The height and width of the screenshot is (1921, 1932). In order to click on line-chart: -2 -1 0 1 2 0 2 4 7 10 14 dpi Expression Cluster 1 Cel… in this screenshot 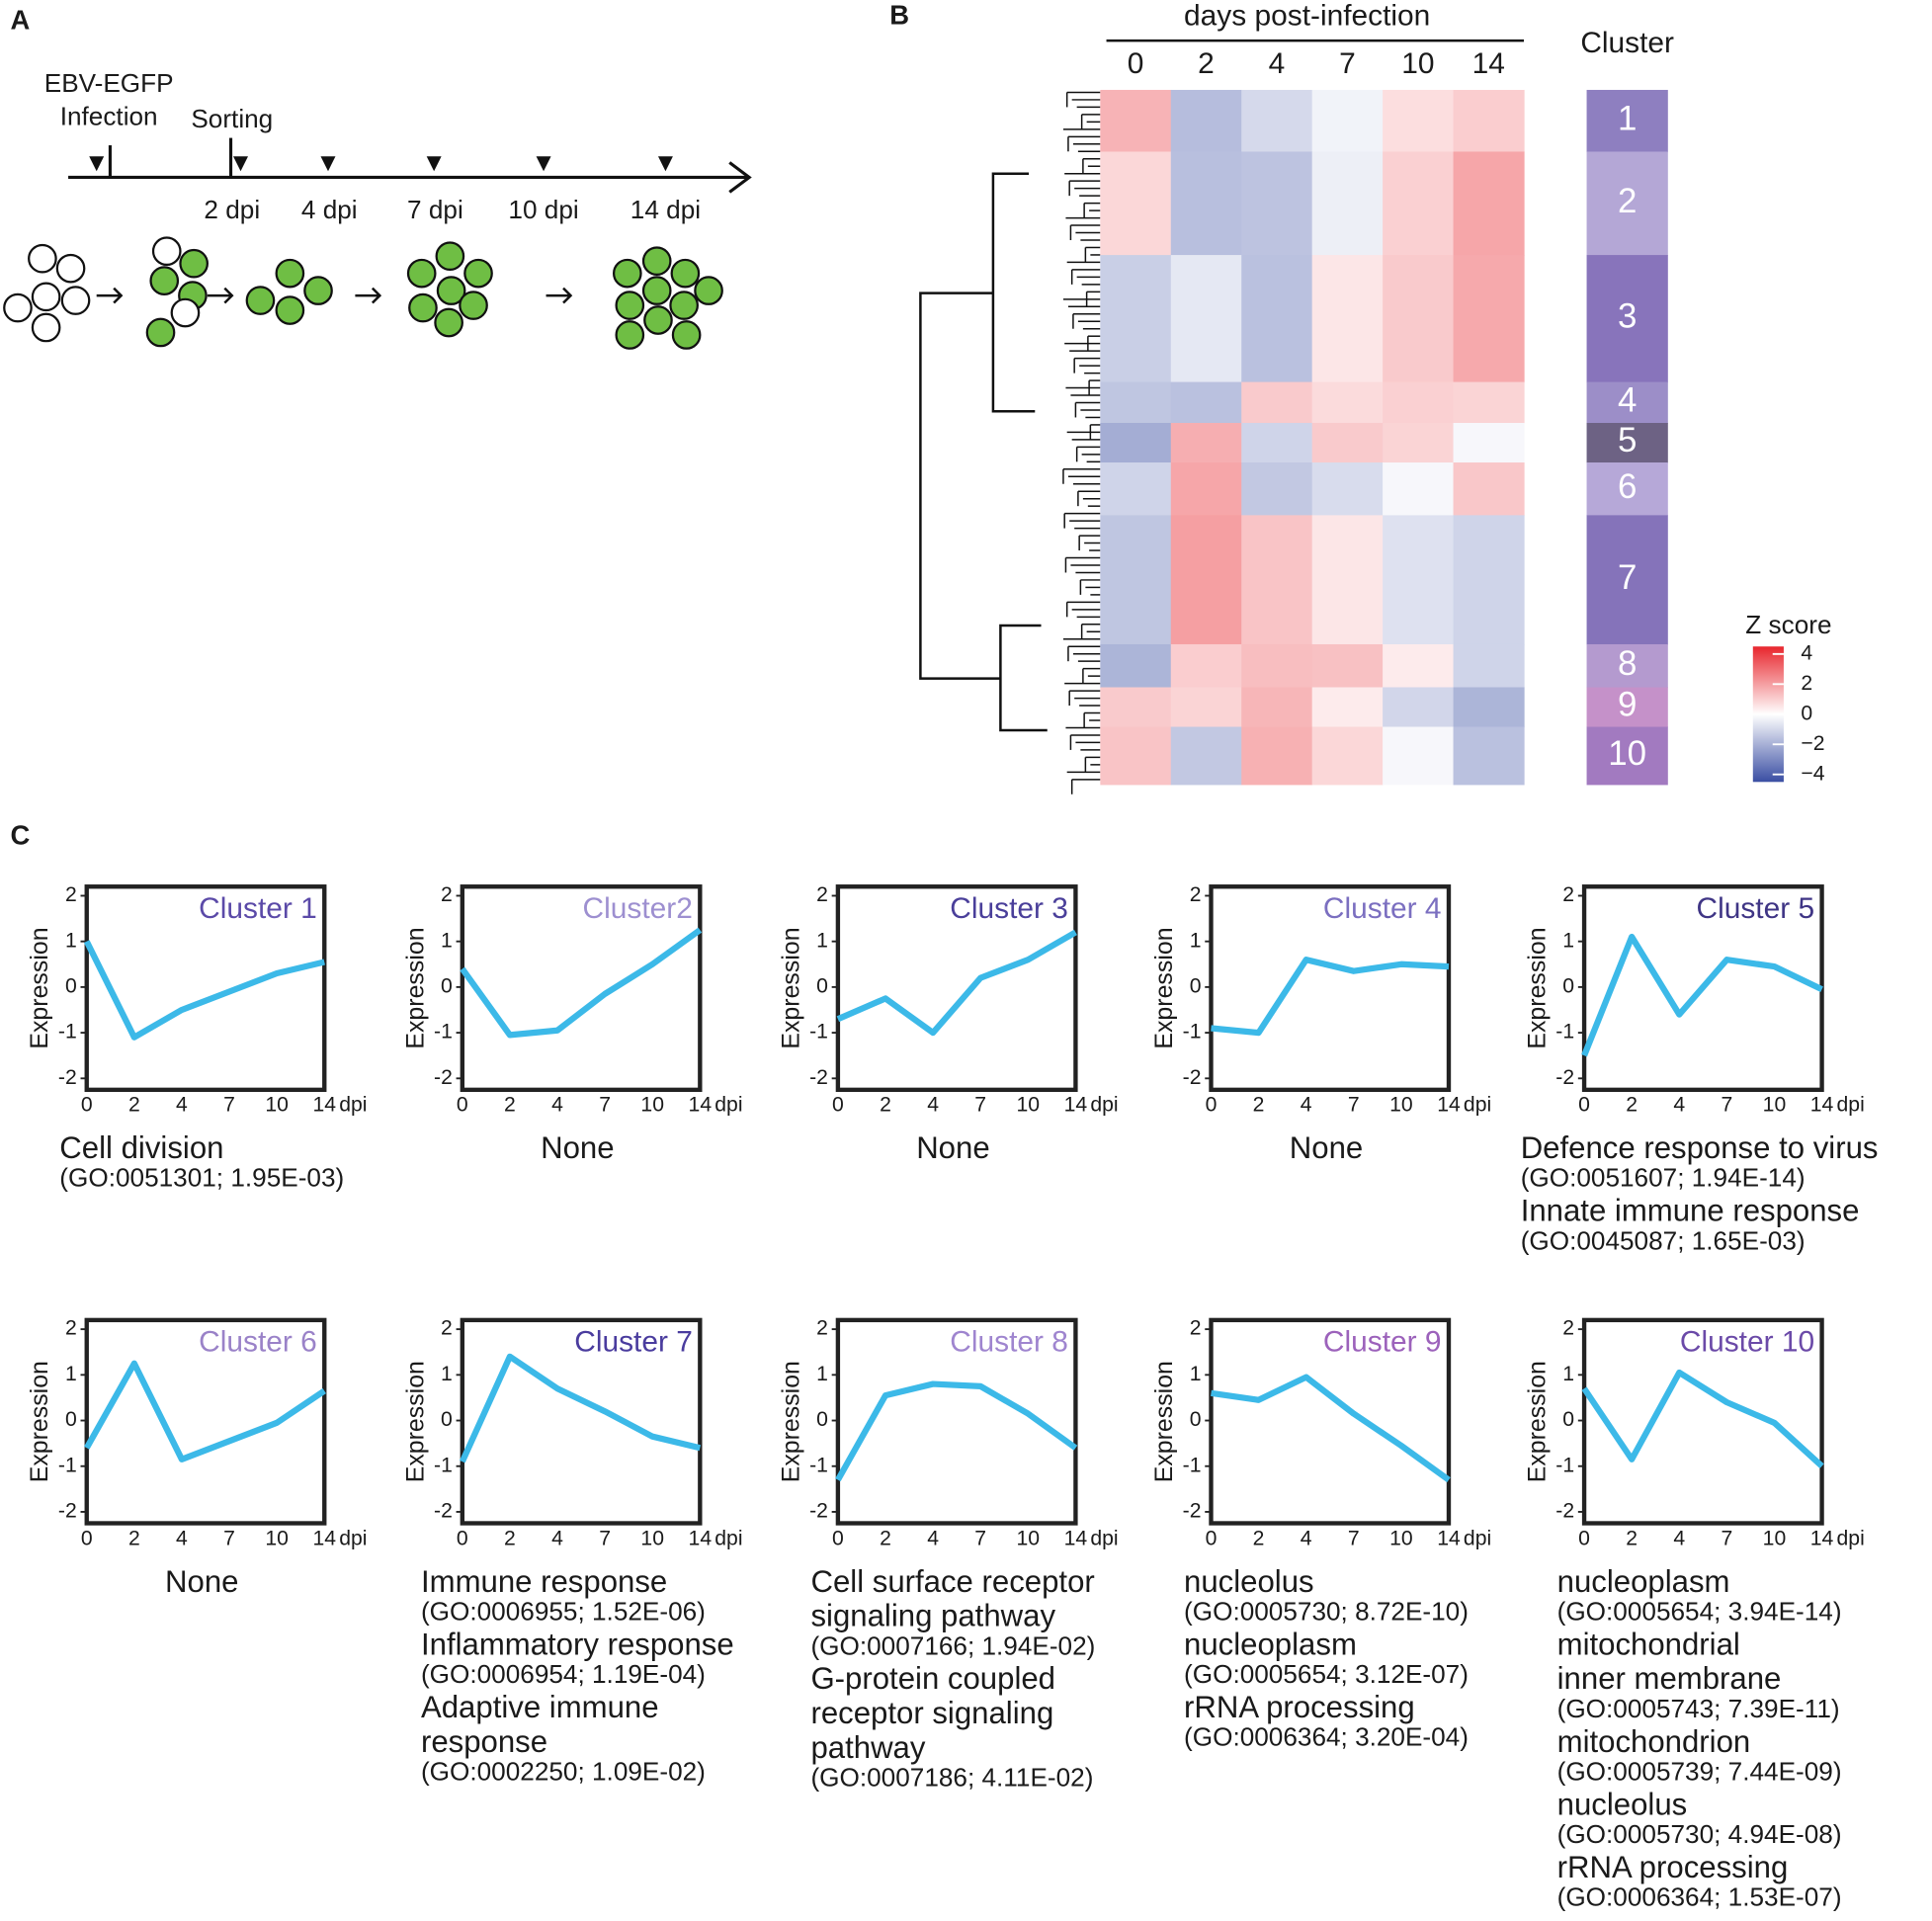, I will do `click(196, 1038)`.